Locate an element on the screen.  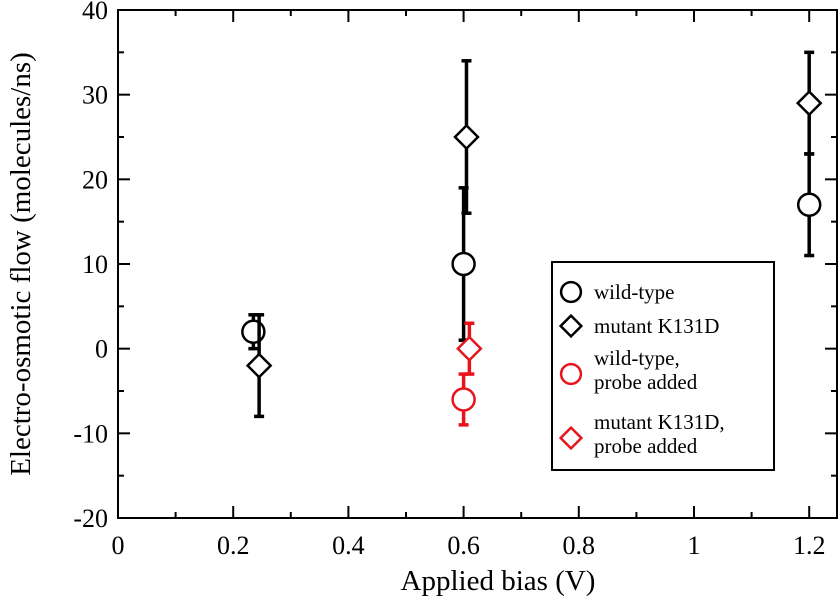
legend-box is located at coordinates (663, 366).